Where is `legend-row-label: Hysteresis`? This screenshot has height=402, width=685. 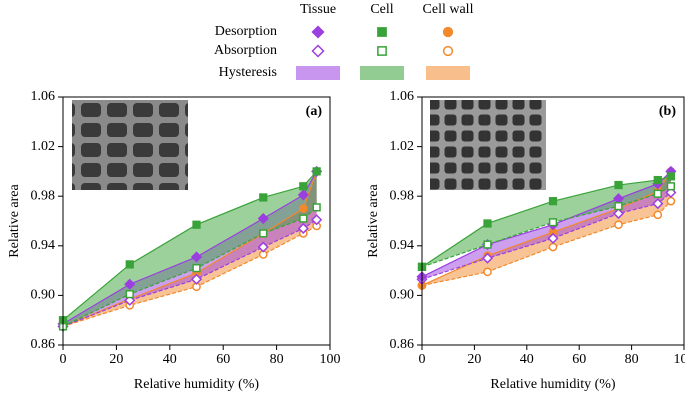 legend-row-label: Hysteresis is located at coordinates (248, 72).